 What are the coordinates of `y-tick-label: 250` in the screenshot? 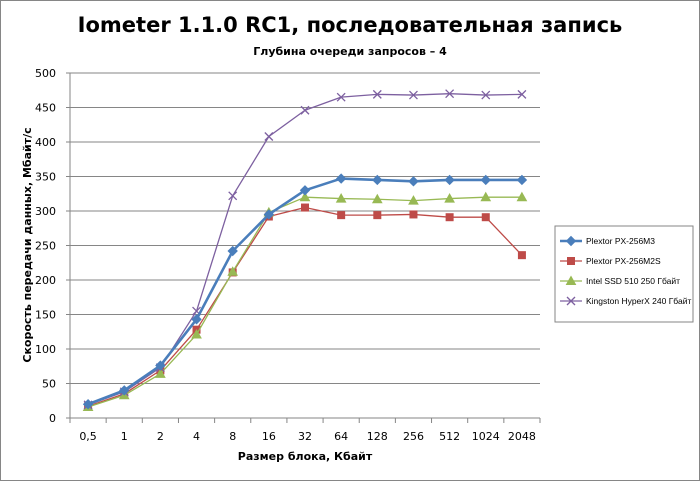 It's located at (45, 246).